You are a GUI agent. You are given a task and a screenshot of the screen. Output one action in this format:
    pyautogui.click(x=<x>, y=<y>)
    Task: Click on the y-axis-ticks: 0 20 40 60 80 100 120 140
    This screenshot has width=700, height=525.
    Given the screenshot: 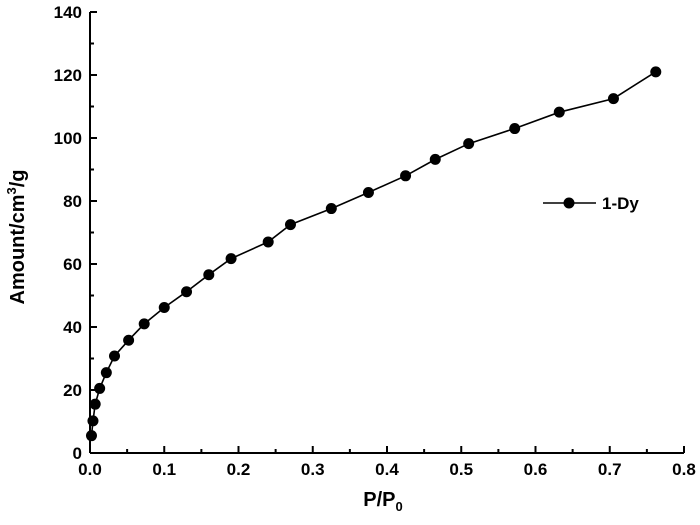 What is the action you would take?
    pyautogui.click(x=75, y=233)
    